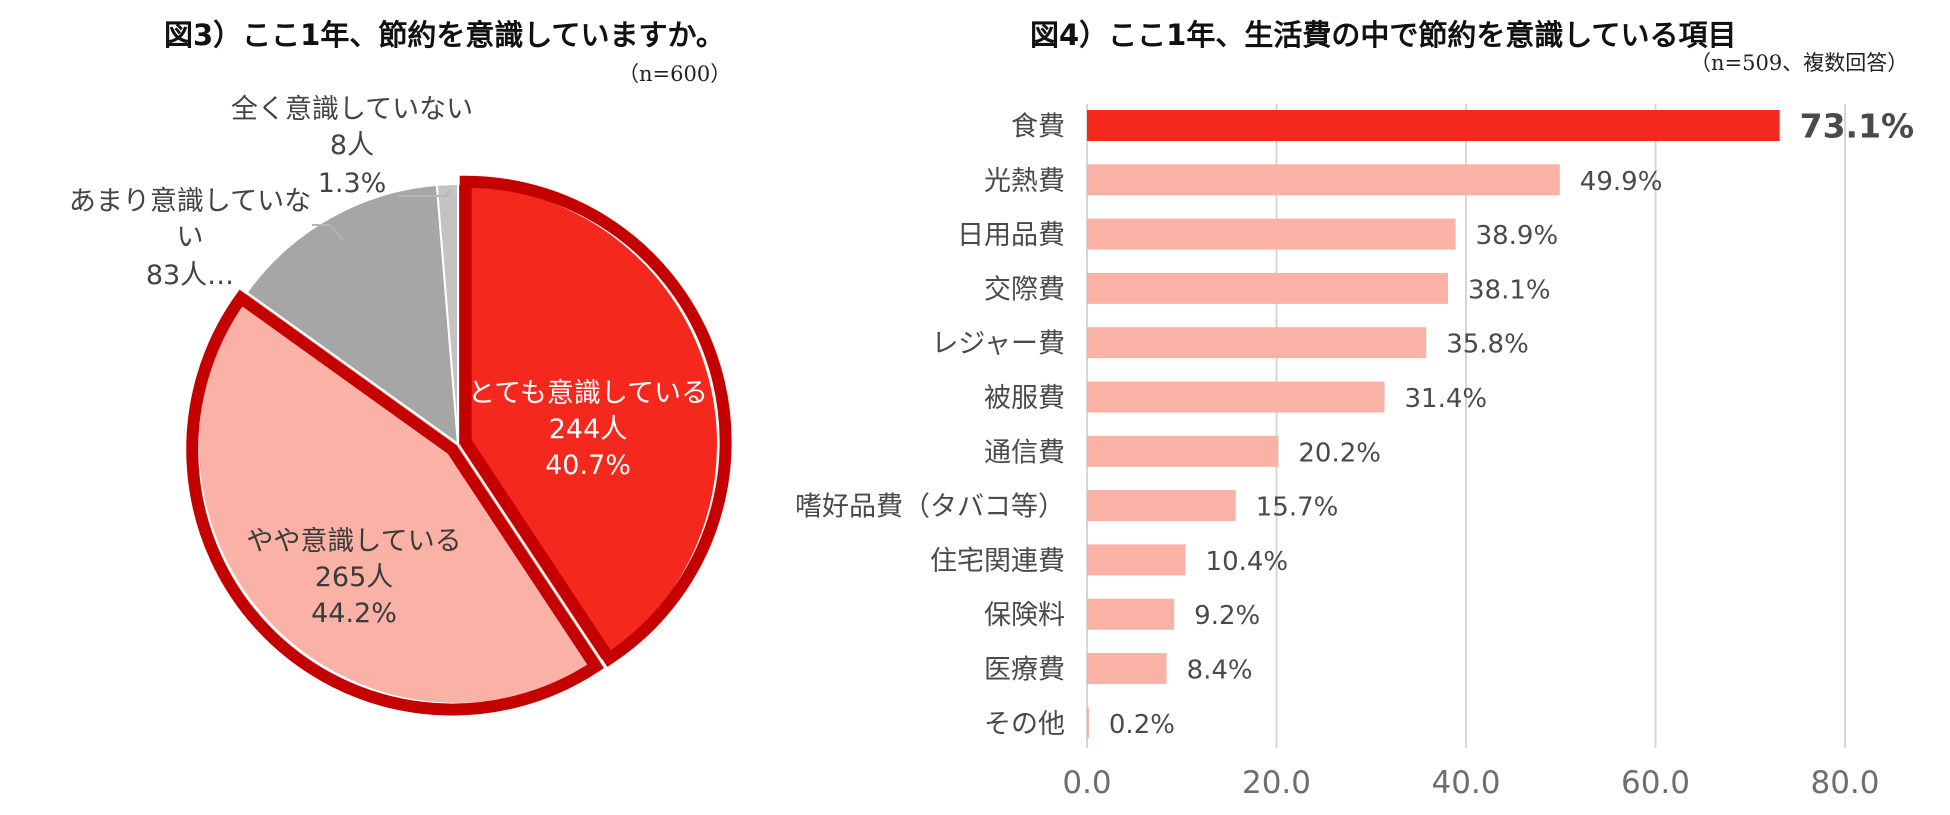 Image resolution: width=1950 pixels, height=815 pixels. I want to click on y-category-label-4: 交際費, so click(1024, 289).